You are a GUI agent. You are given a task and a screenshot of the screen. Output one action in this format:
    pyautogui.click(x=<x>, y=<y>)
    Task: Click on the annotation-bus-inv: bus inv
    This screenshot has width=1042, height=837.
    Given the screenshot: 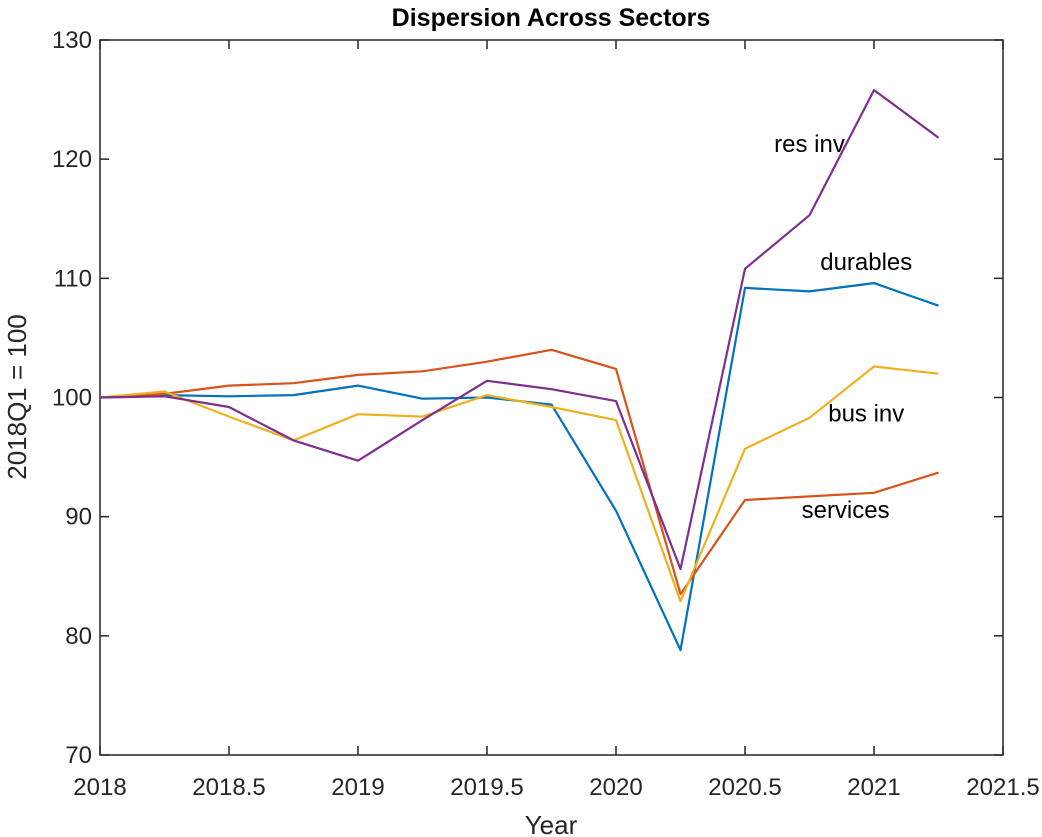 What is the action you would take?
    pyautogui.click(x=866, y=413)
    